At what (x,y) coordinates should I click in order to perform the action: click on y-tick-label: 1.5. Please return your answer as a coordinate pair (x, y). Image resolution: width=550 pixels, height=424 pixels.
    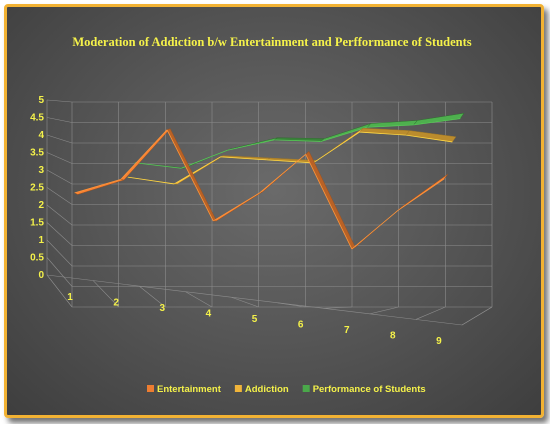
    Looking at the image, I should click on (37, 223).